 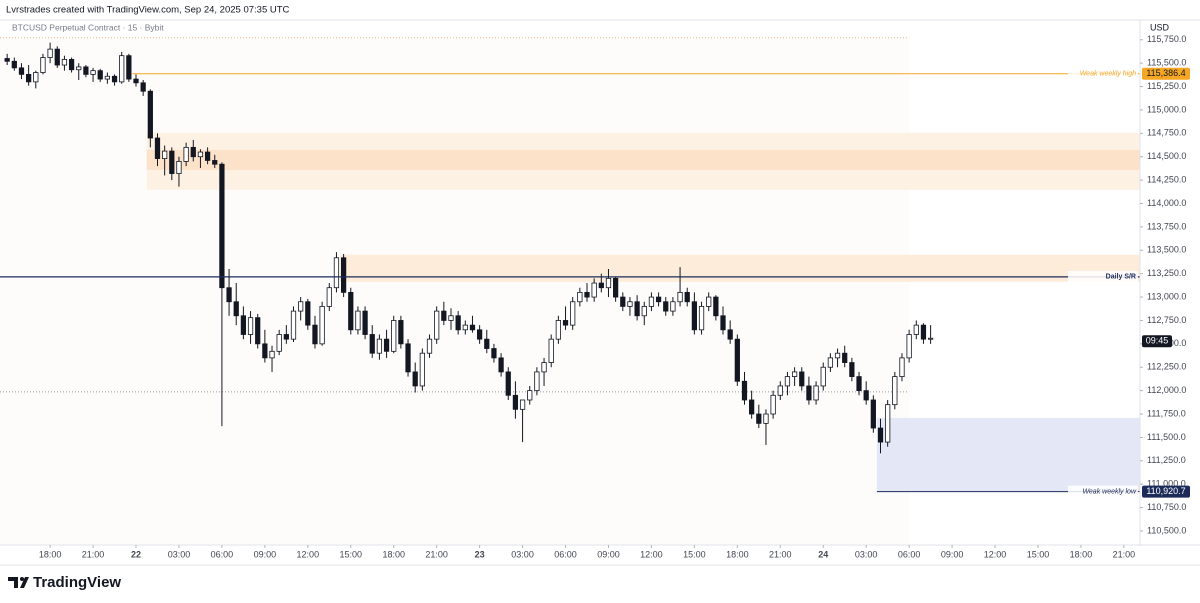 I want to click on currency: USD, so click(x=1160, y=27).